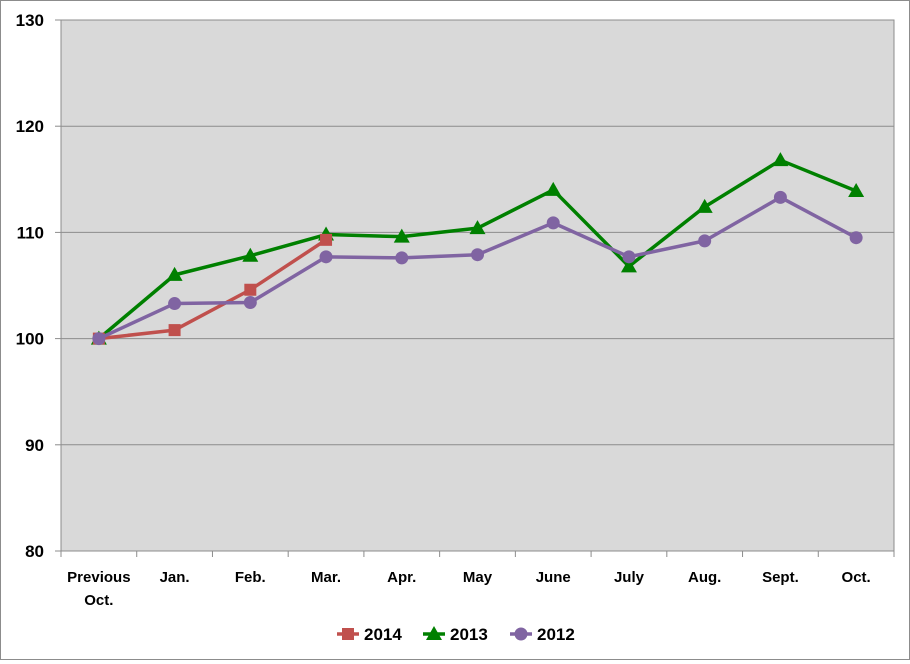  I want to click on x-tick-line: May, so click(478, 577).